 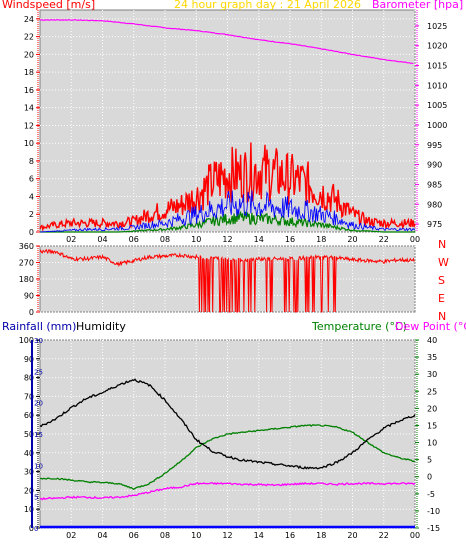 I want to click on rain-tick-label: 15, so click(x=38, y=435).